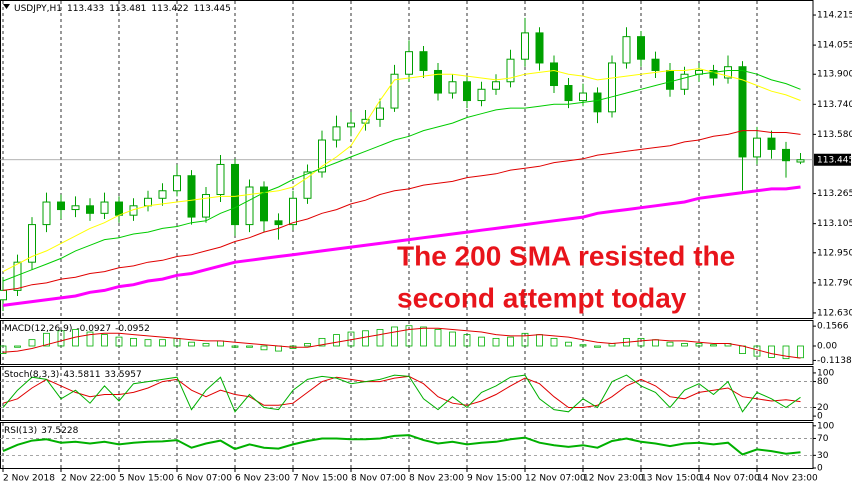 This screenshot has width=852, height=485. I want to click on x-tick-label: 8 Nov 07:00, so click(378, 479).